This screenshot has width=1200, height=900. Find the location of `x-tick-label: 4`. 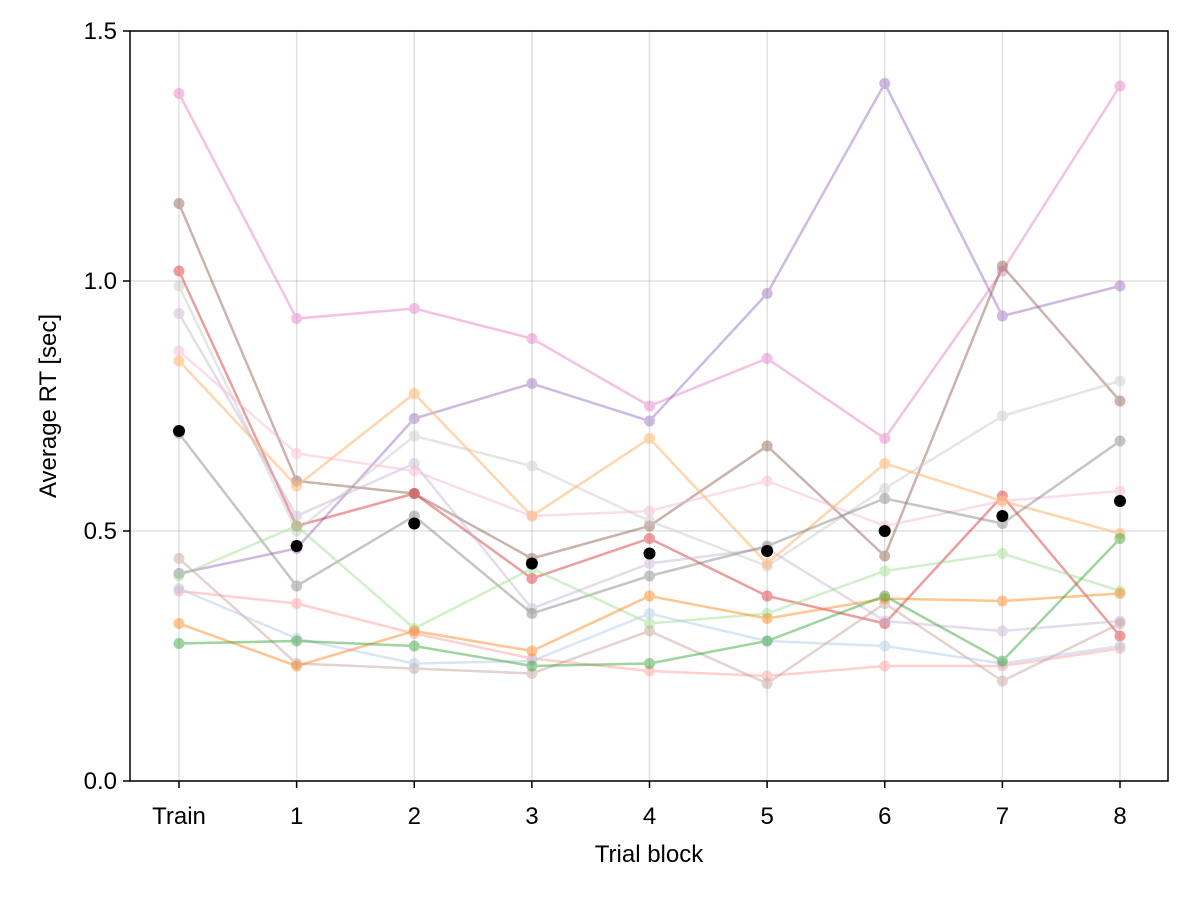

x-tick-label: 4 is located at coordinates (649, 816).